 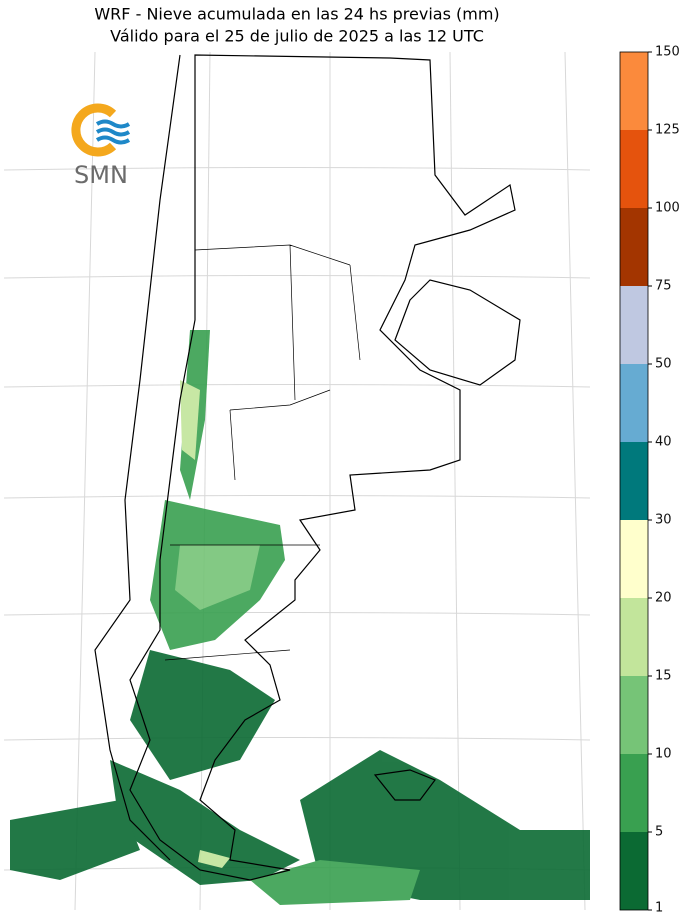 What do you see at coordinates (663, 598) in the screenshot?
I see `colorbar-tick-label: 20` at bounding box center [663, 598].